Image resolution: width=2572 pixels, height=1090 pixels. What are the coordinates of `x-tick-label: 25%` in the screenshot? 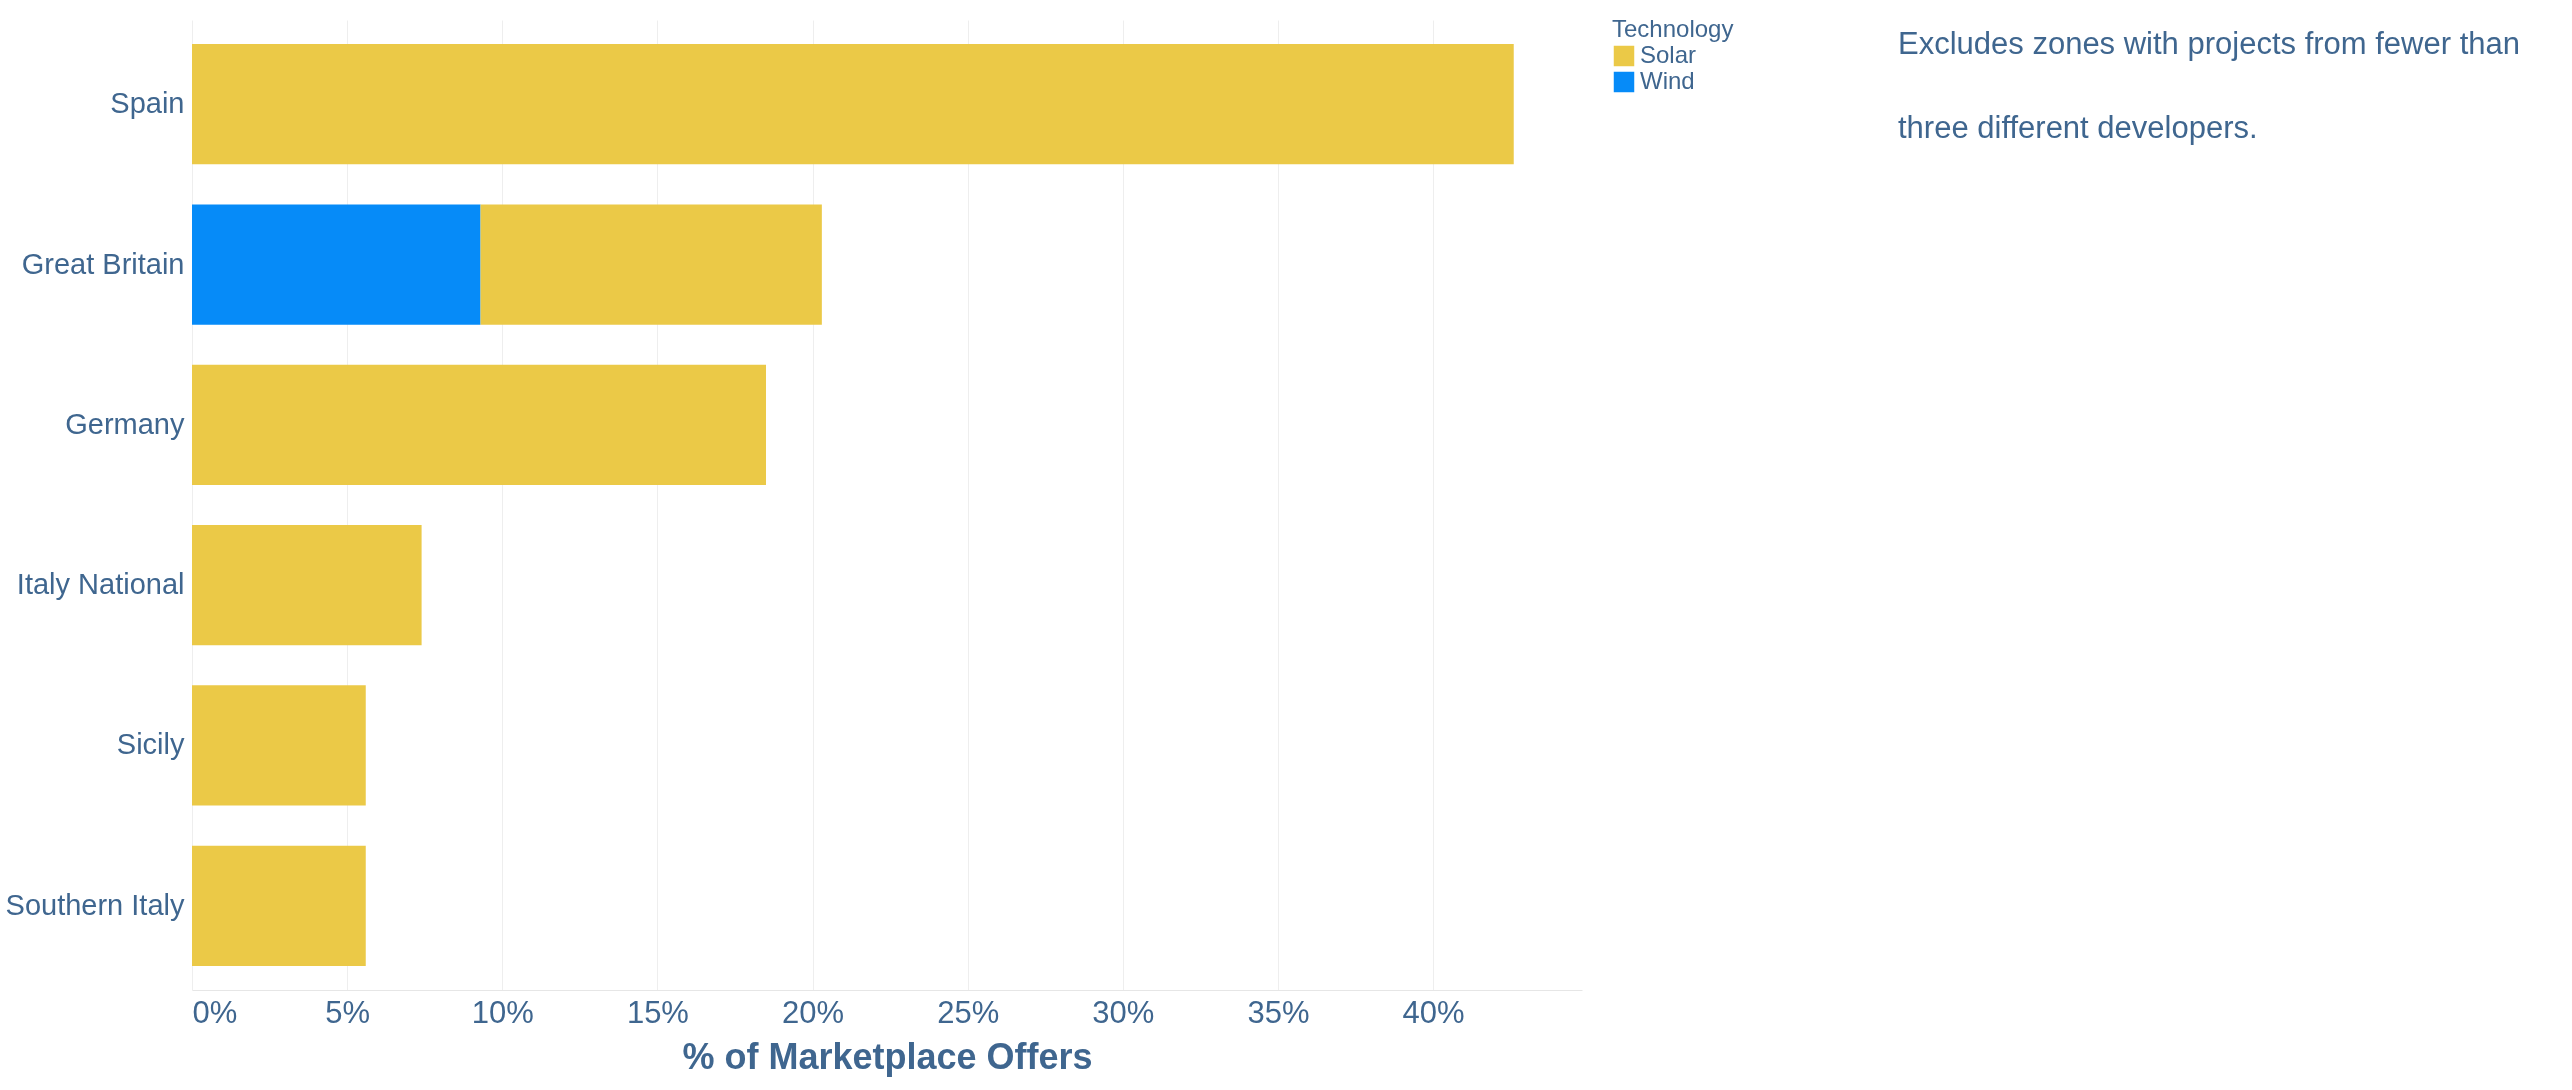 It's located at (968, 1012).